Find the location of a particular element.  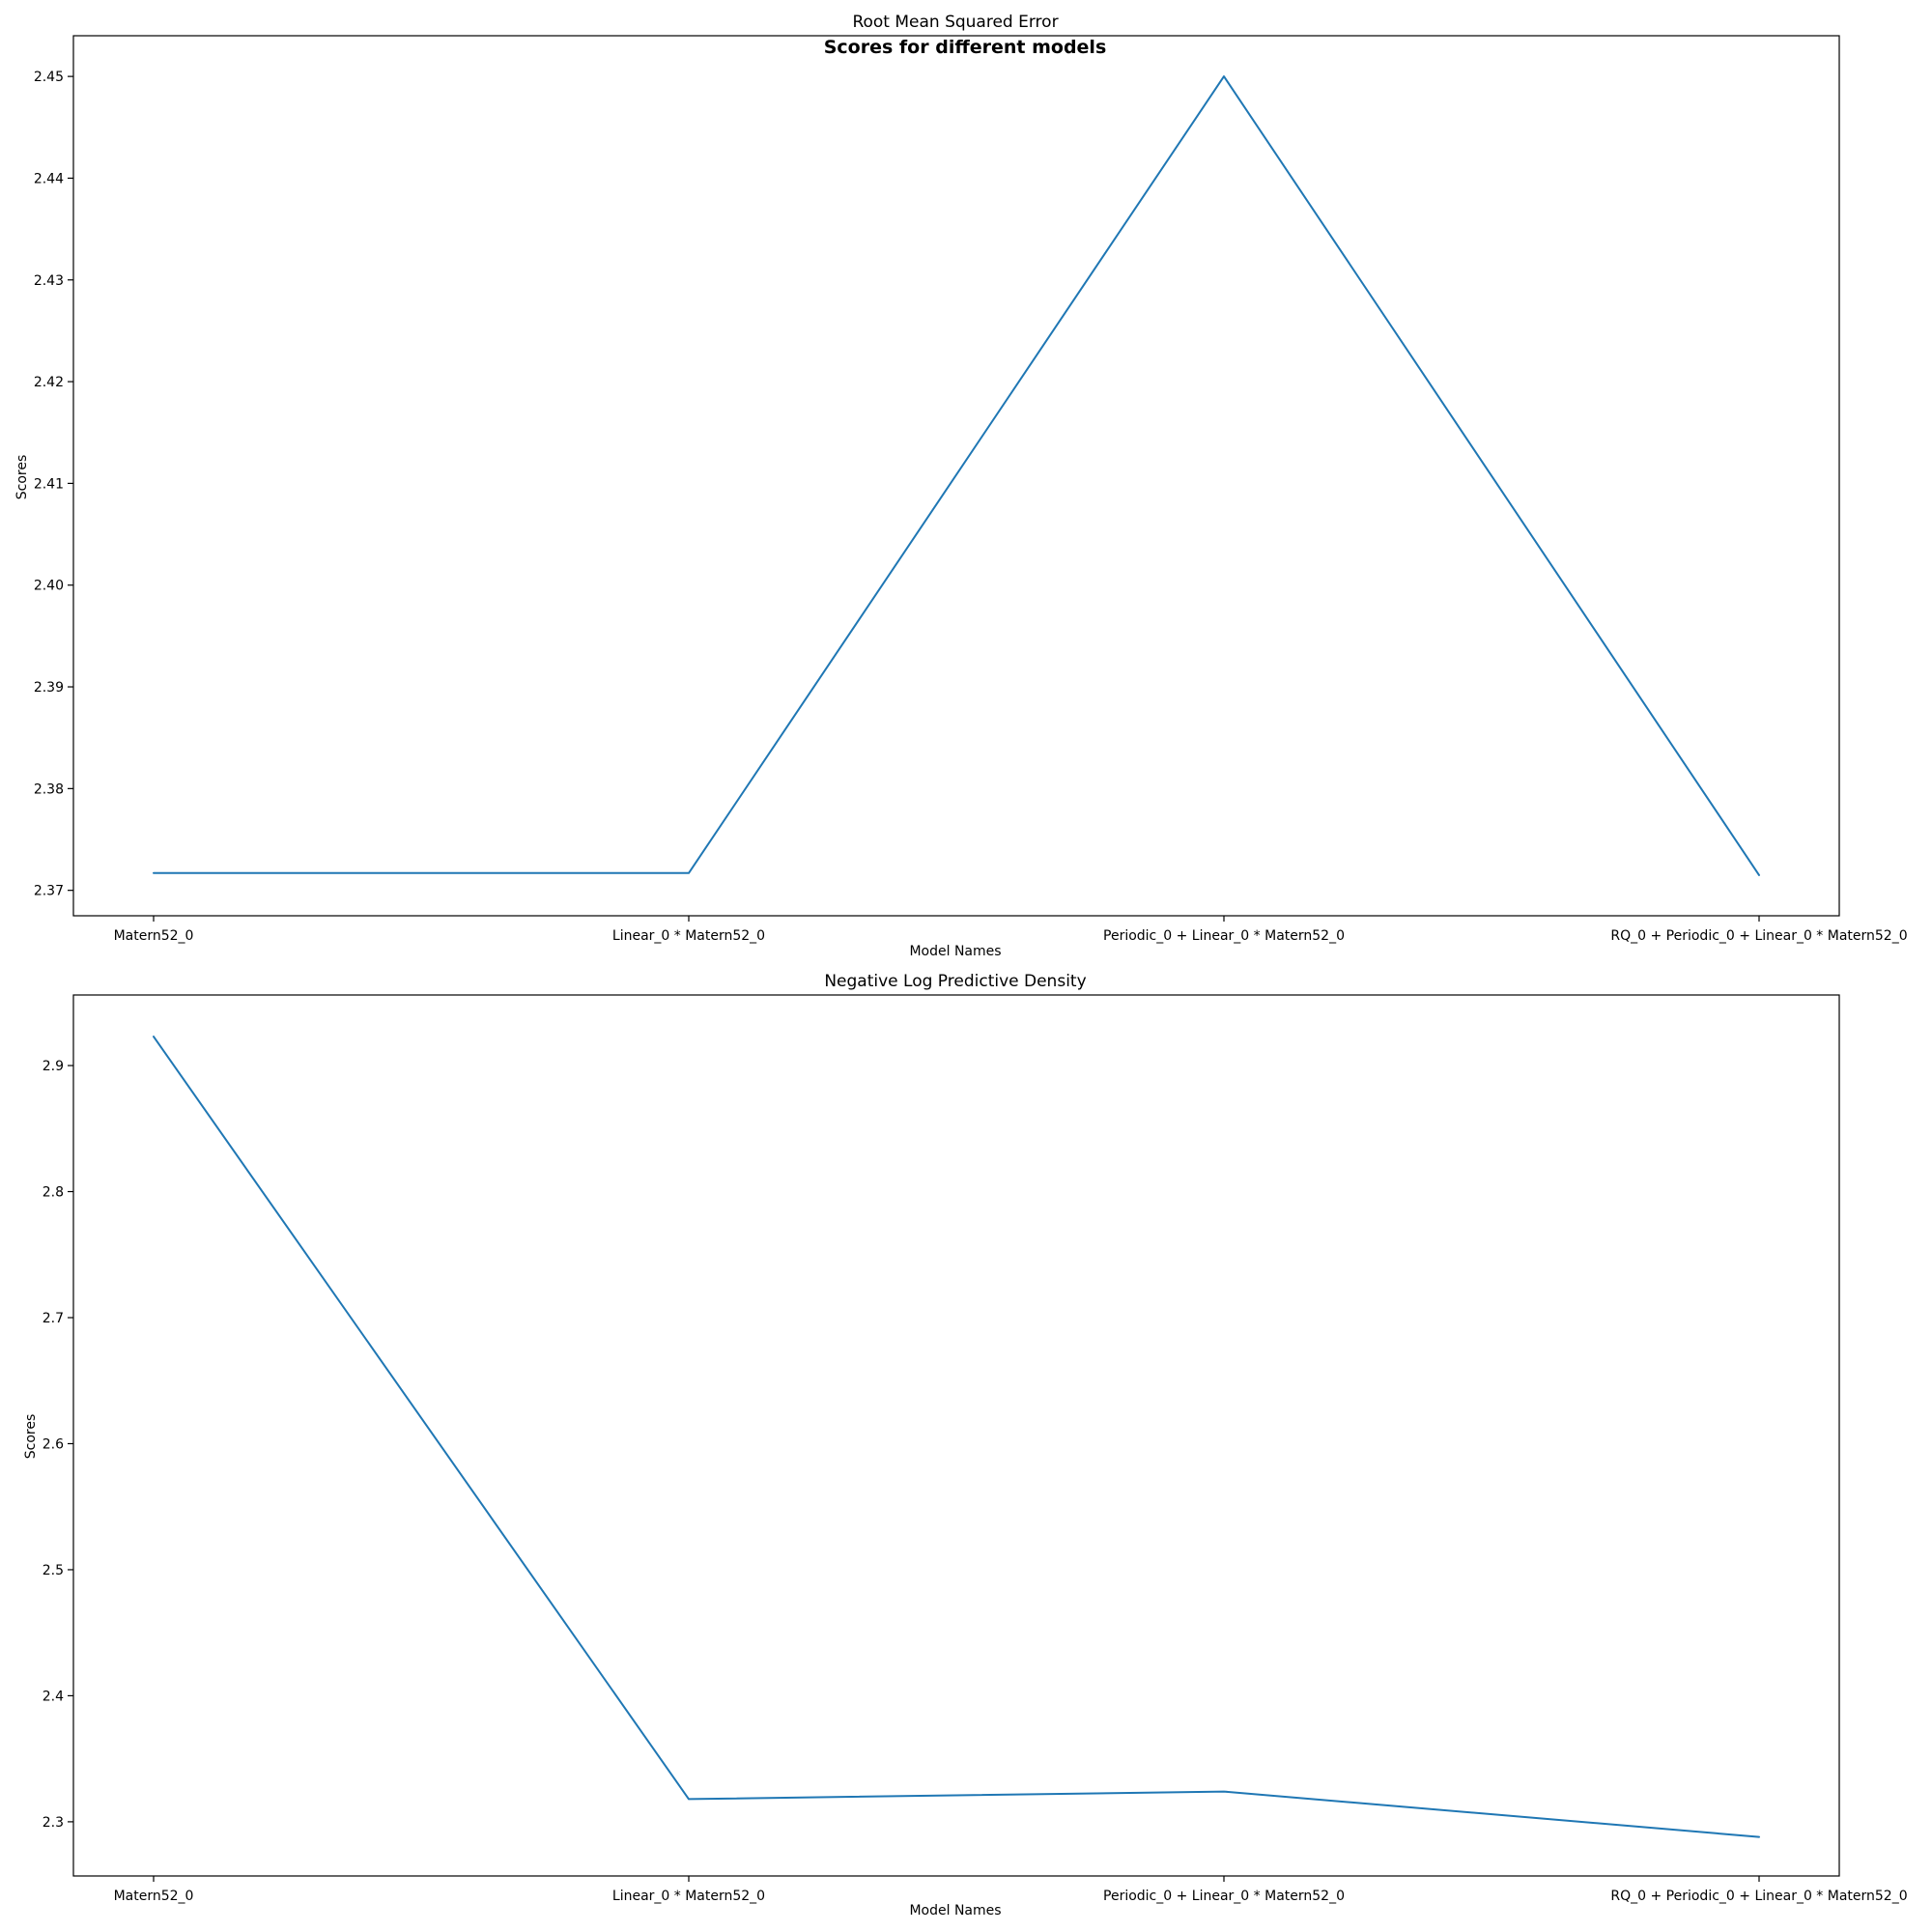

nlpd-y-tick-label: 2.9 is located at coordinates (53, 1066).